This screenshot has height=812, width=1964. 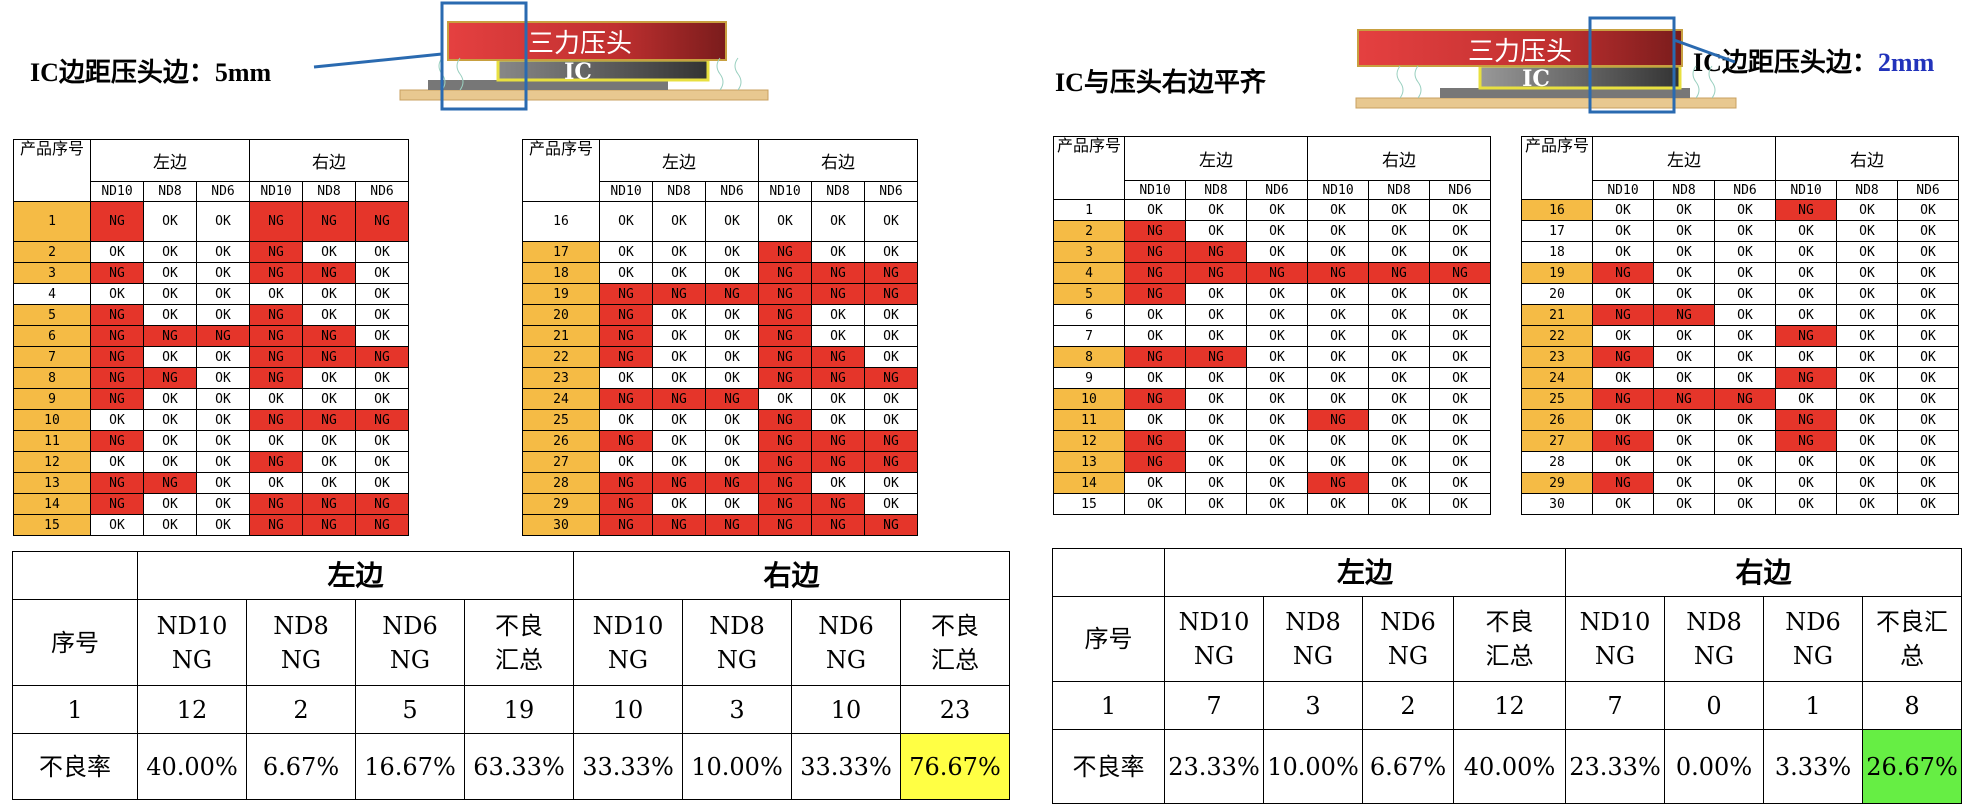 What do you see at coordinates (1272, 252) in the screenshot?
I see `table-row: 3 NG NG OK OK OK OK` at bounding box center [1272, 252].